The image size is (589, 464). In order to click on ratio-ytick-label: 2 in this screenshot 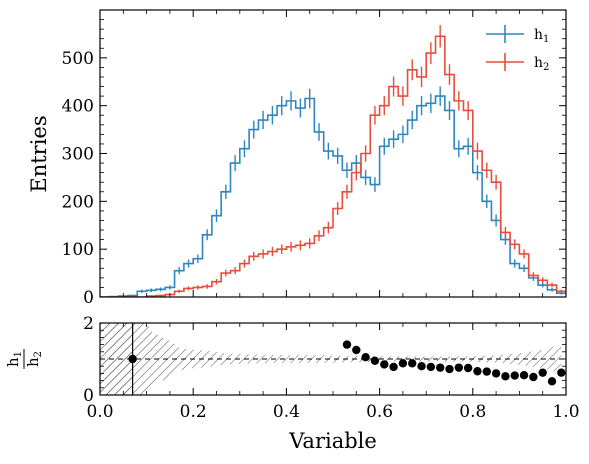, I will do `click(88, 324)`.